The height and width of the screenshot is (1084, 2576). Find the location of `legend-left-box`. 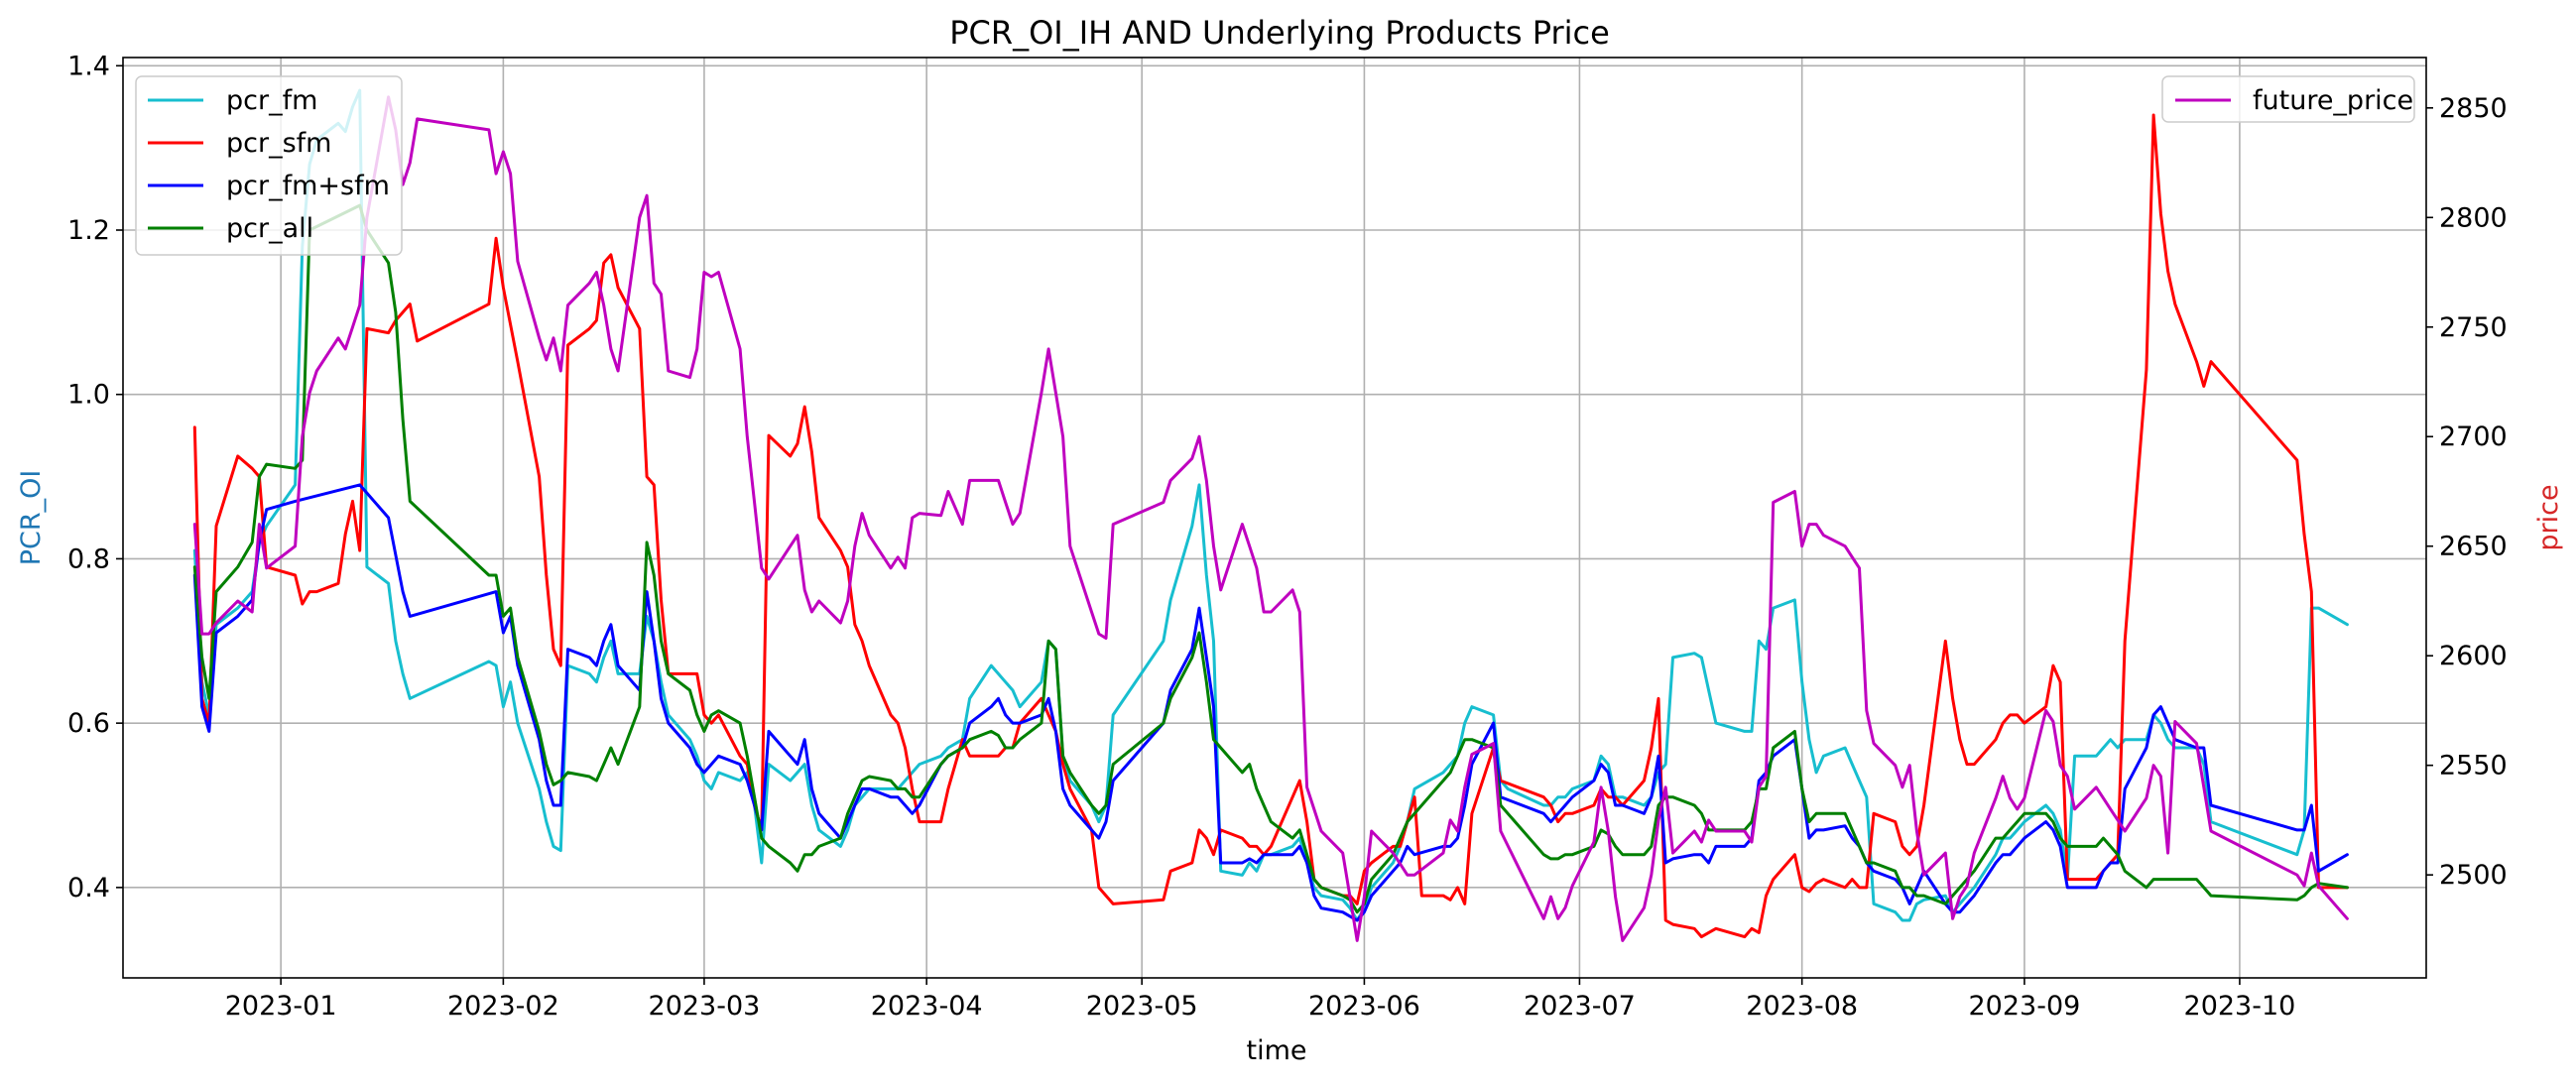

legend-left-box is located at coordinates (269, 165).